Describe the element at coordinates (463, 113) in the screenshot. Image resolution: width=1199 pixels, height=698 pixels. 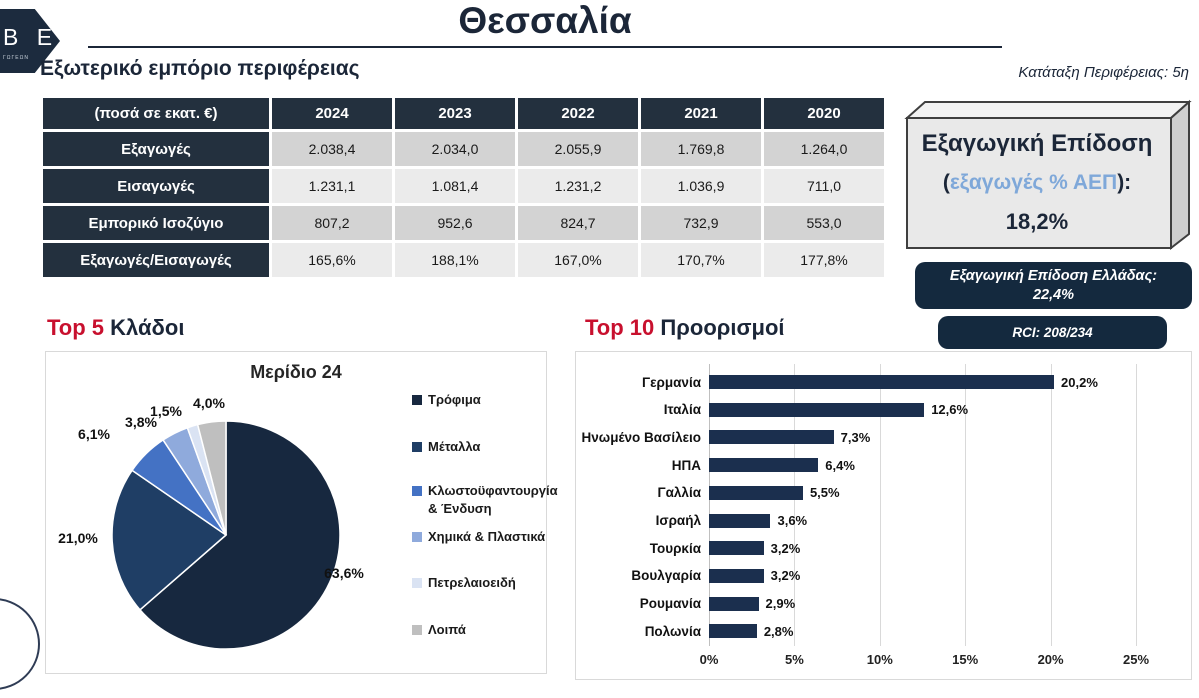
I see `trade-table-header: (ποσά σε εκατ. €) 2024 2023 2022 2021 2020` at that location.